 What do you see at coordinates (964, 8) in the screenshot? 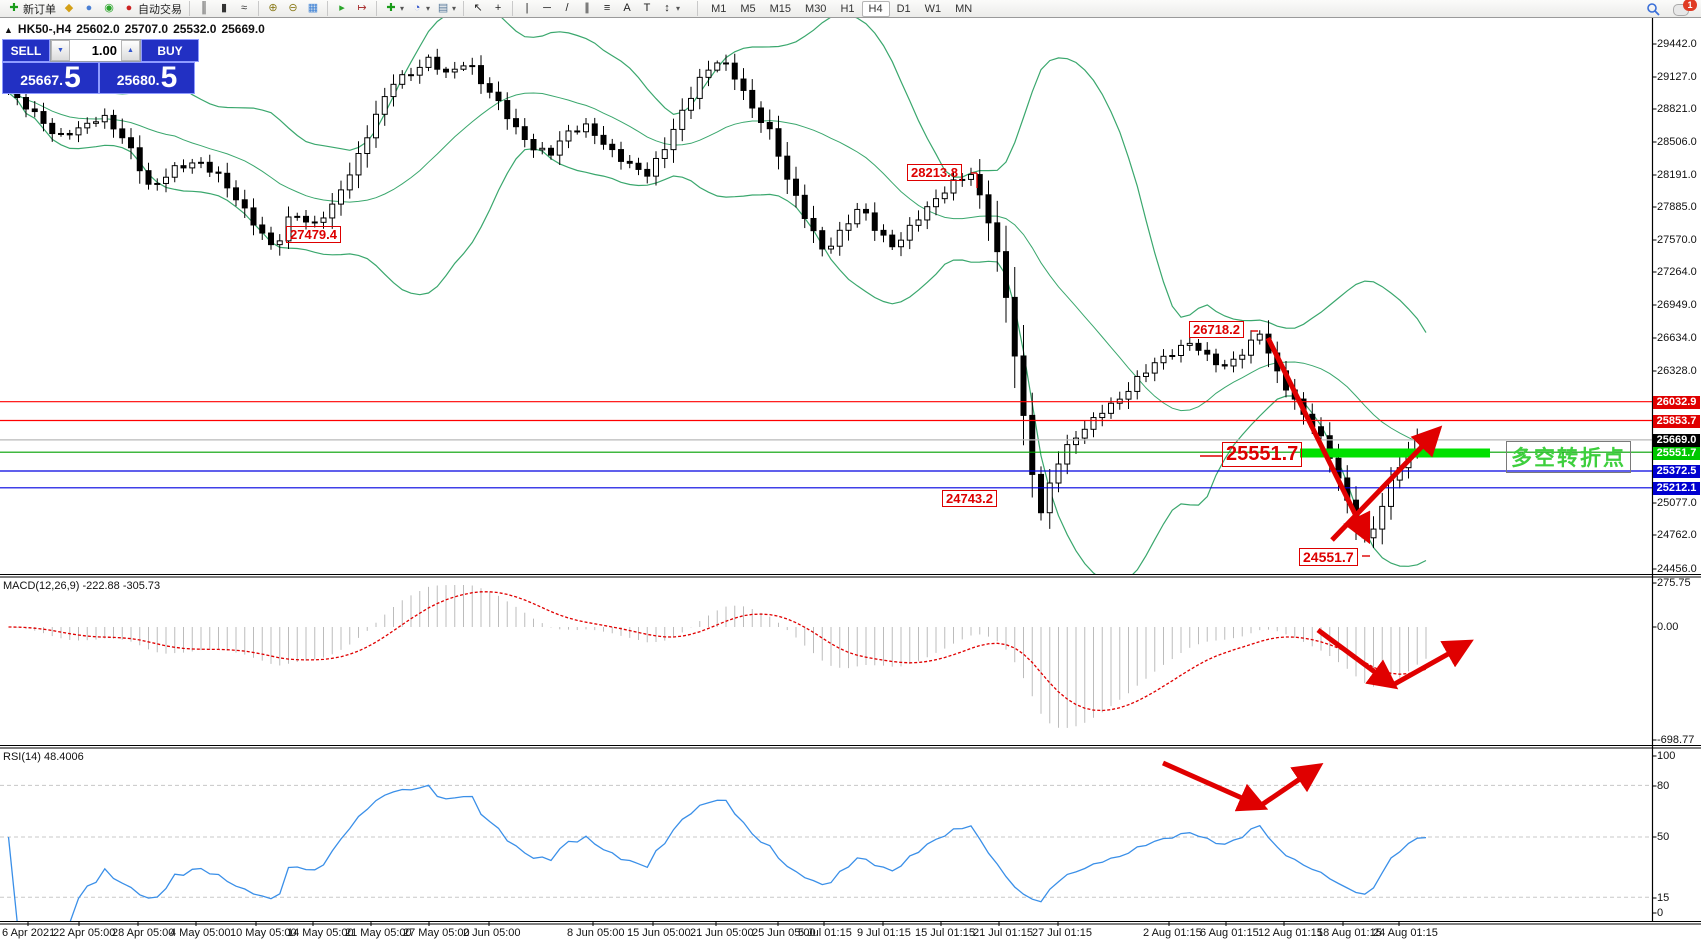
I see `timeframe-mn: MN` at bounding box center [964, 8].